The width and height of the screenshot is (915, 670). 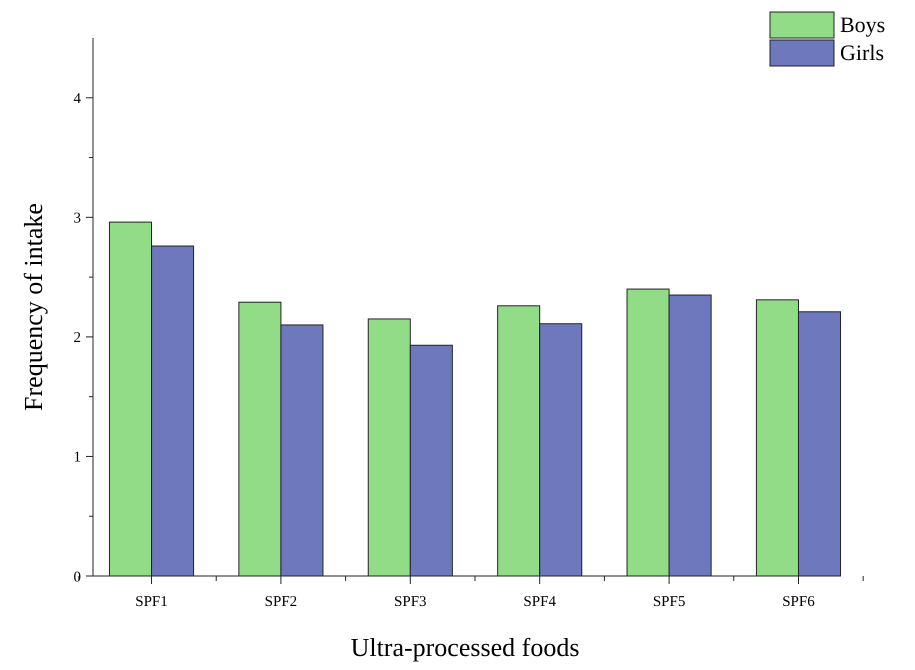 I want to click on y-tick-label: 4, so click(x=78, y=99).